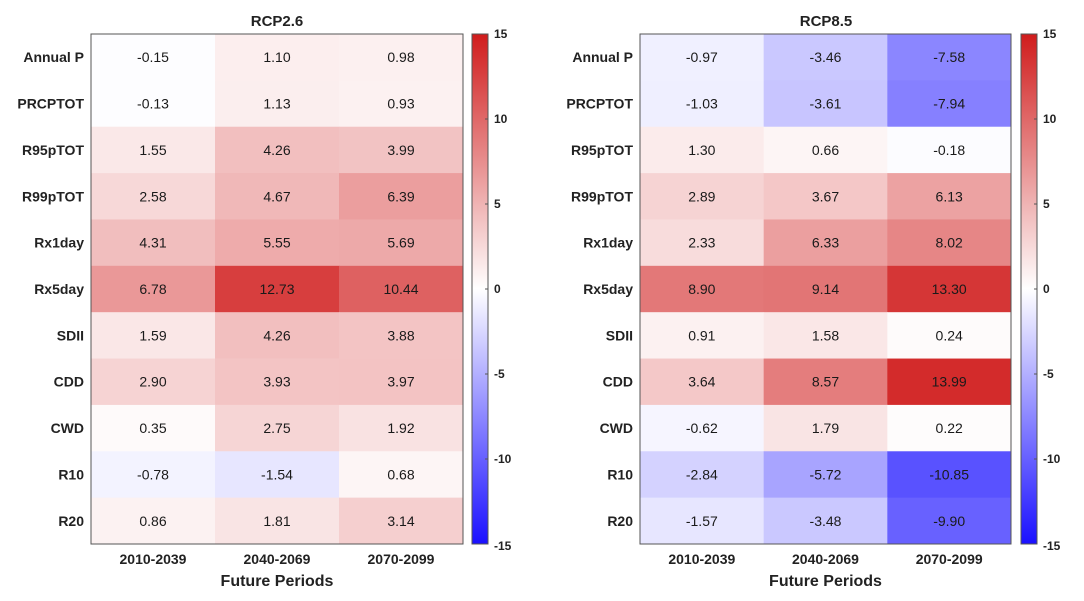 The width and height of the screenshot is (1084, 601). I want to click on cell-value-label: 3.64, so click(701, 382).